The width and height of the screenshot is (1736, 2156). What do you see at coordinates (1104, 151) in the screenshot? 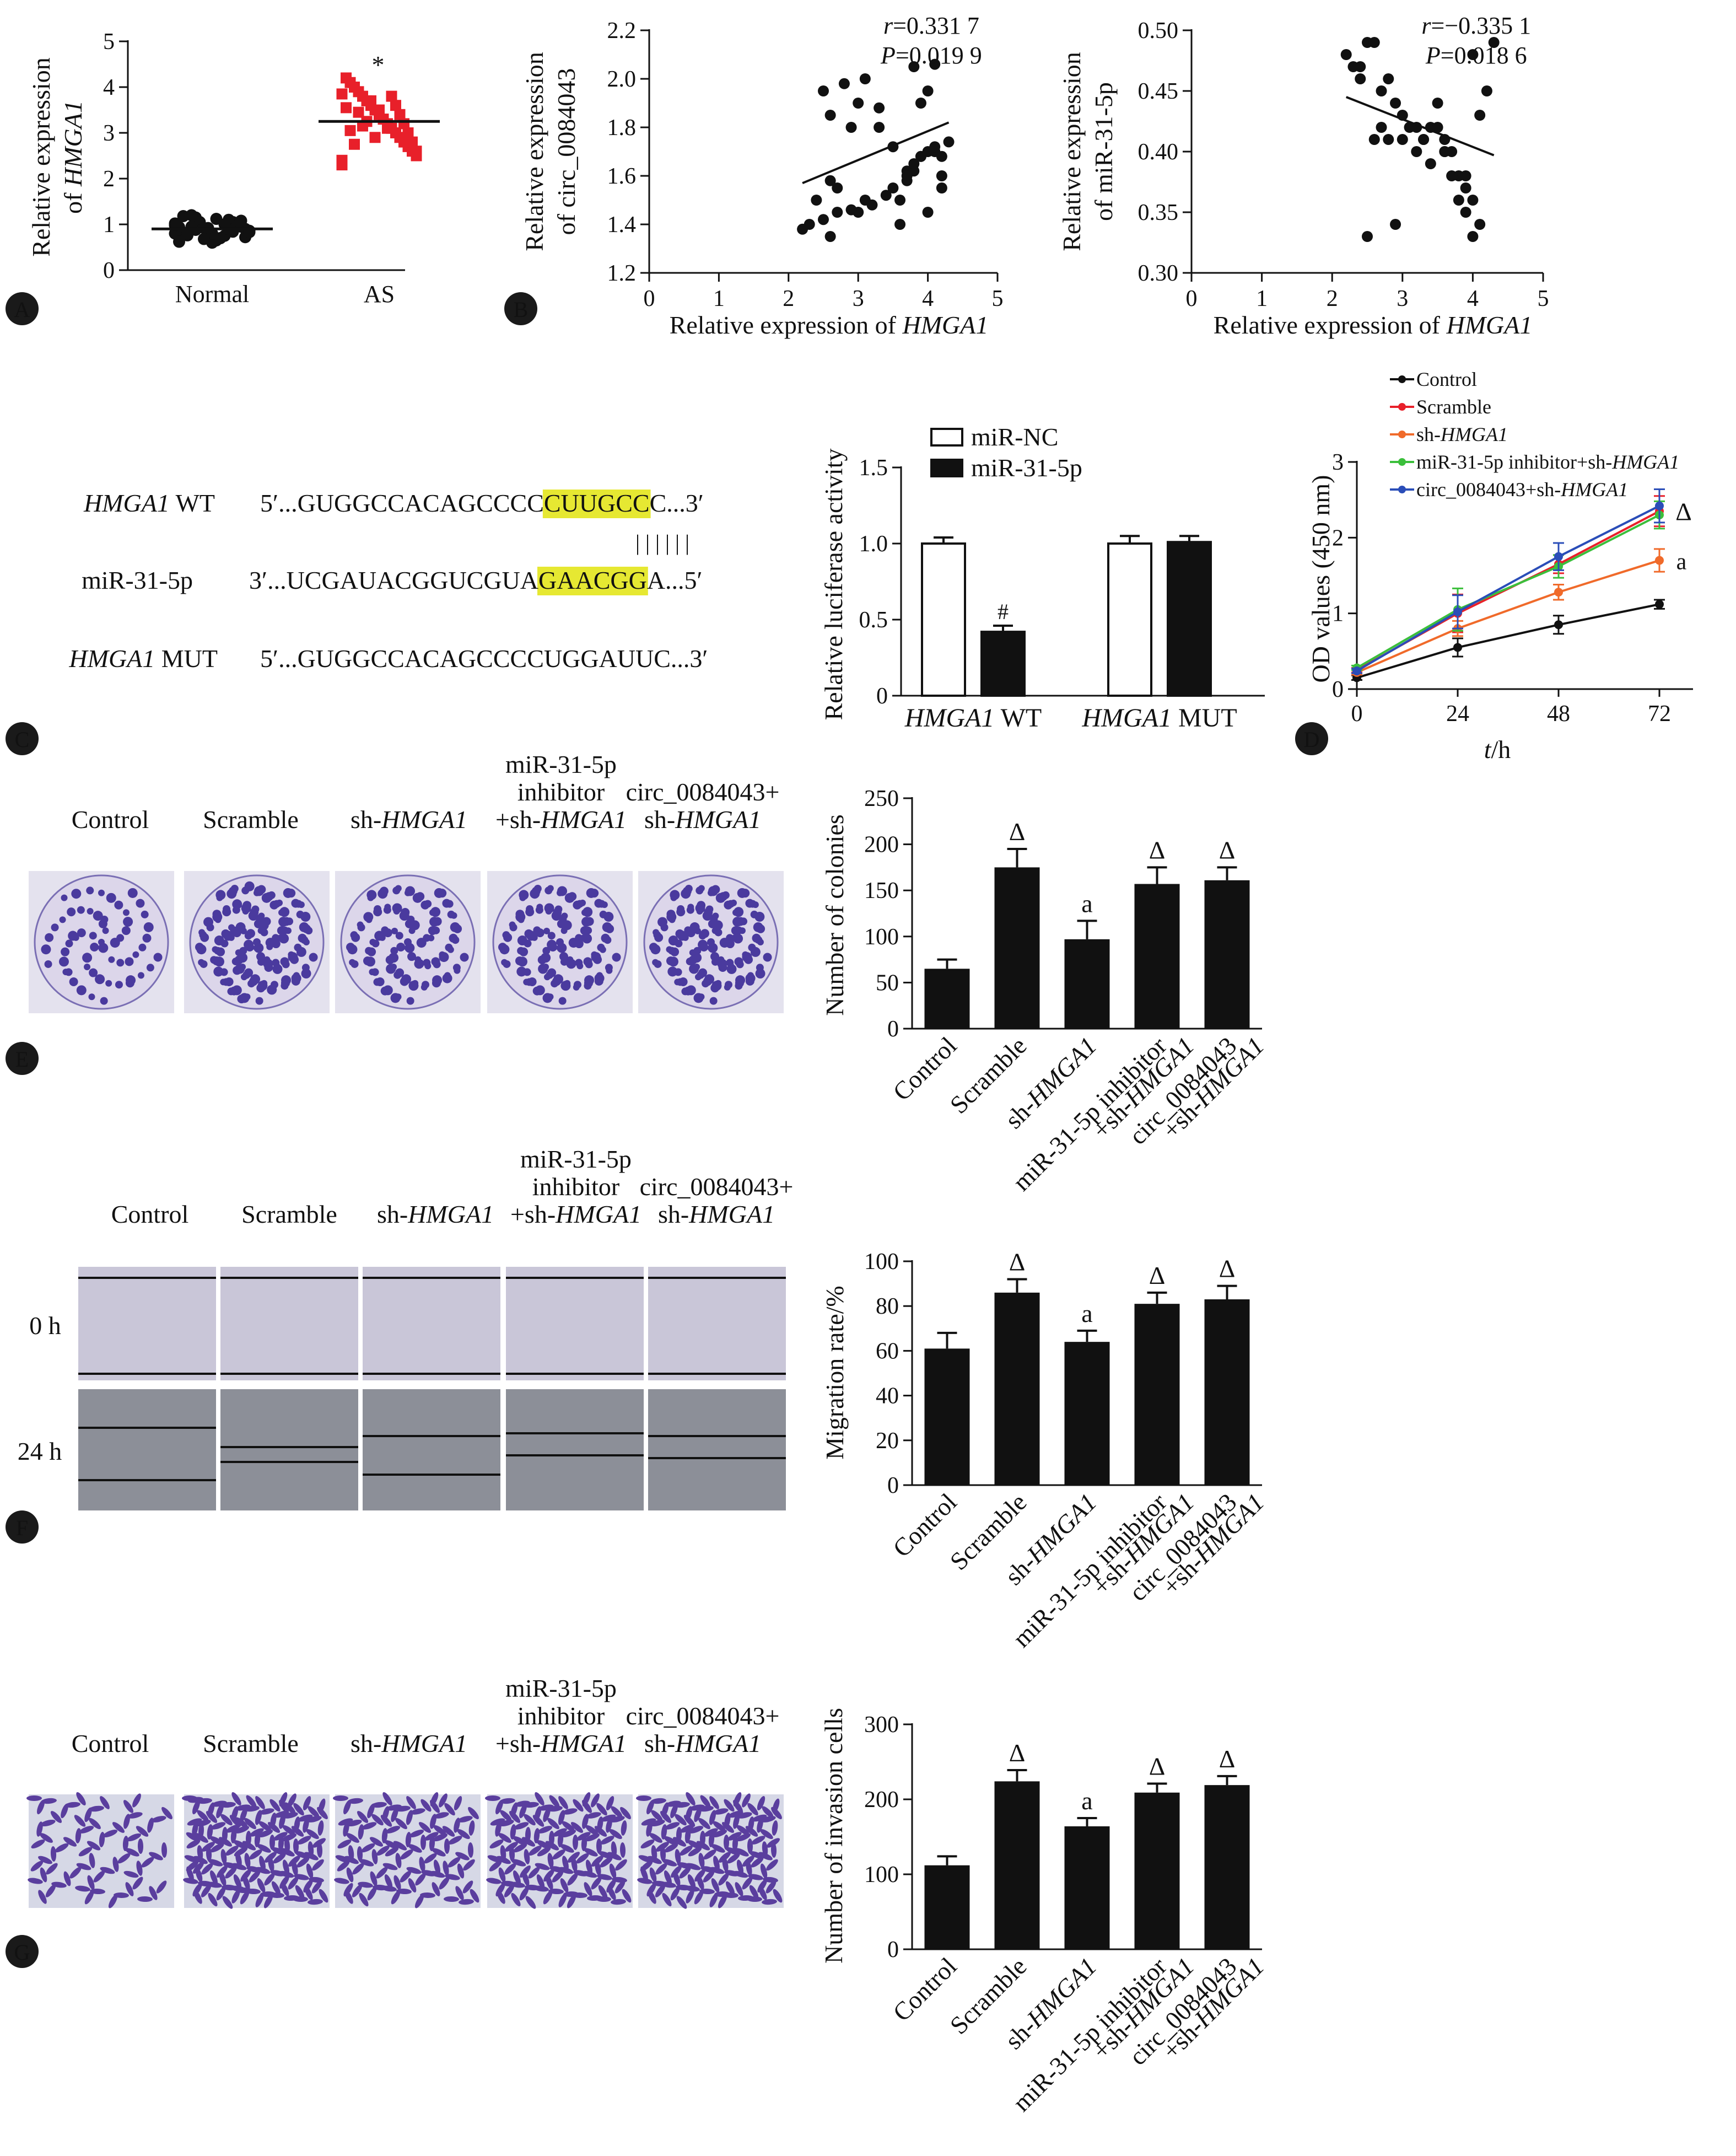
I see `B2-ylabel-2: of miR-31-5p` at bounding box center [1104, 151].